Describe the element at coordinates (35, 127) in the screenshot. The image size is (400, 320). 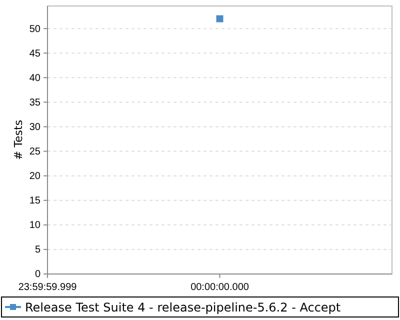
I see `y-tick-label: 30` at that location.